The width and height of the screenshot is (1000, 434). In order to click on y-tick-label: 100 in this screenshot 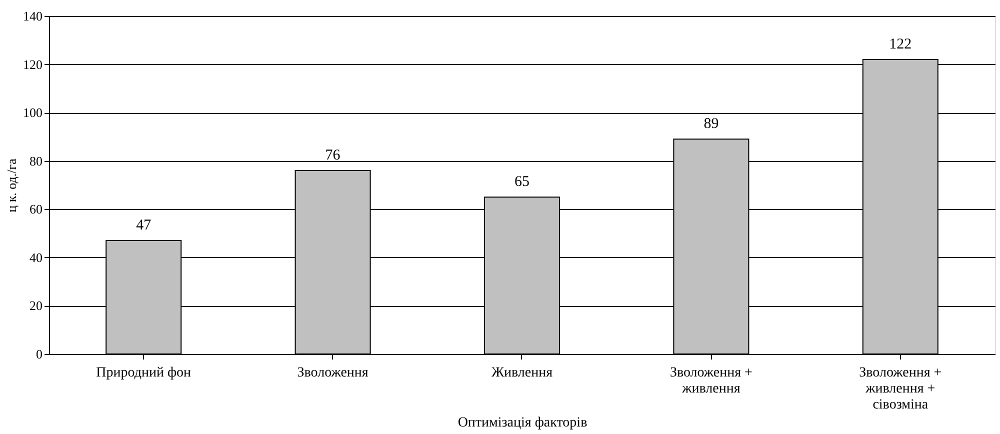, I will do `click(32, 112)`.